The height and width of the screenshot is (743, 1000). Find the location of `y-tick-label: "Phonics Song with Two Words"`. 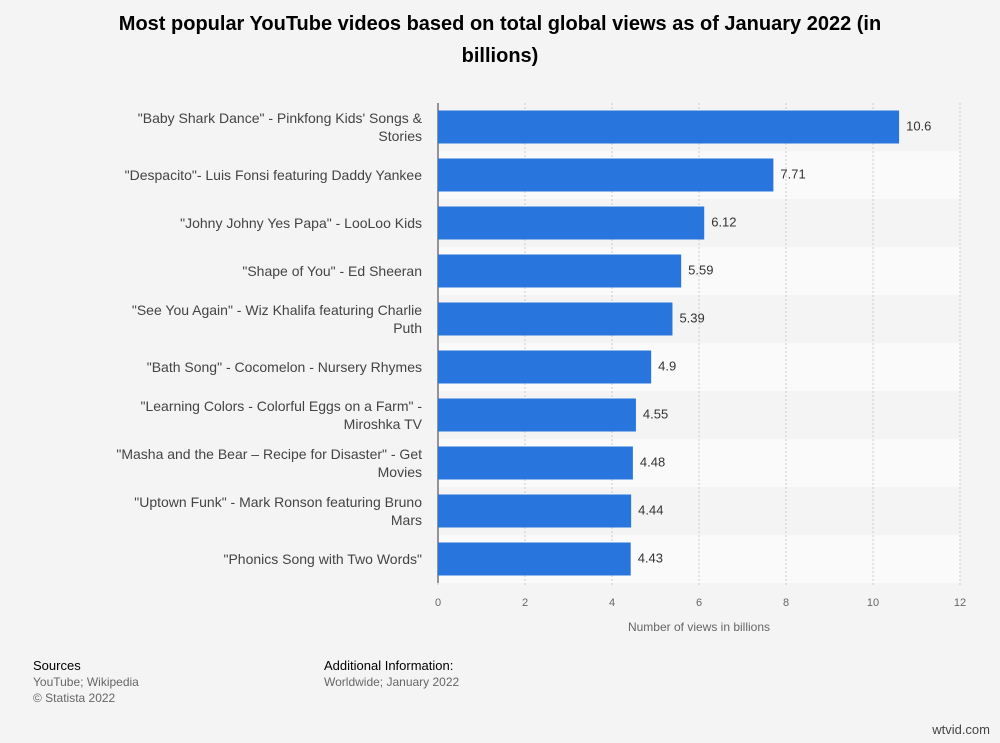

y-tick-label: "Phonics Song with Two Words" is located at coordinates (322, 559).